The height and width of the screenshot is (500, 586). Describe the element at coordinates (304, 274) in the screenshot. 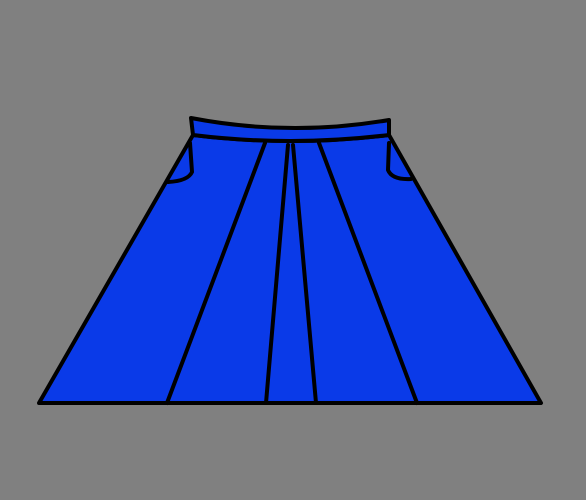

I see `pleat-line-right-inner` at that location.